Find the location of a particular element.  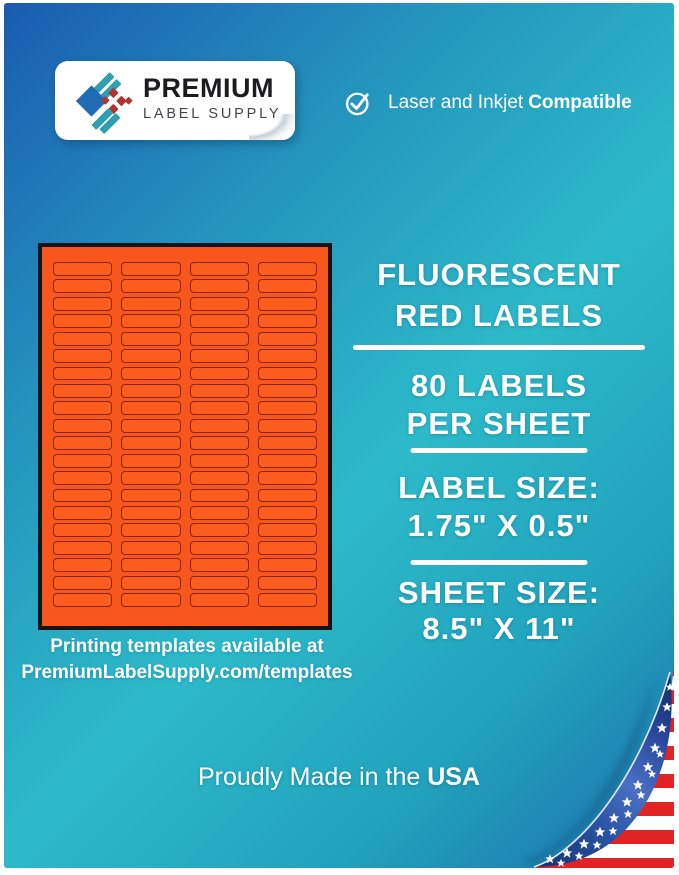

brand-text: PREMIUM LABEL SUPPLY is located at coordinates (212, 98).